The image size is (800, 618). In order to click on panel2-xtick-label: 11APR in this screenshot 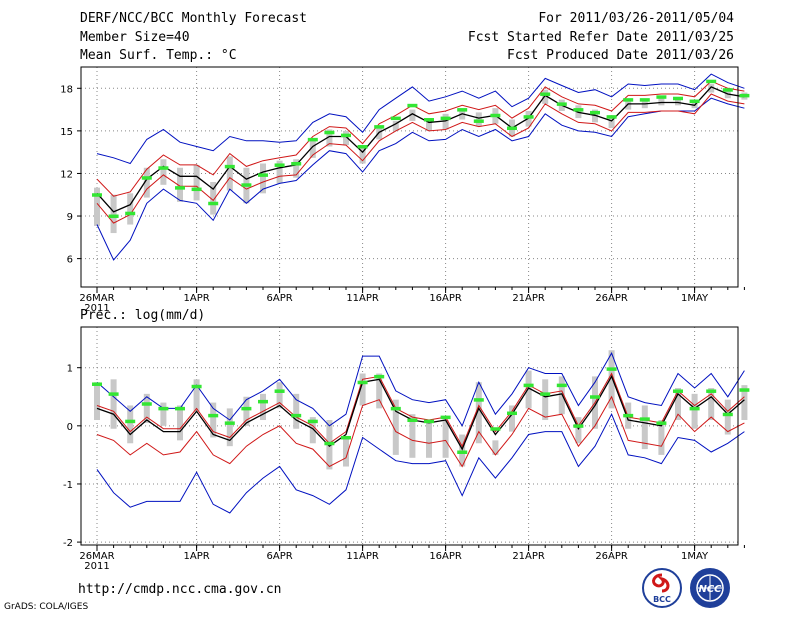, I will do `click(362, 556)`.